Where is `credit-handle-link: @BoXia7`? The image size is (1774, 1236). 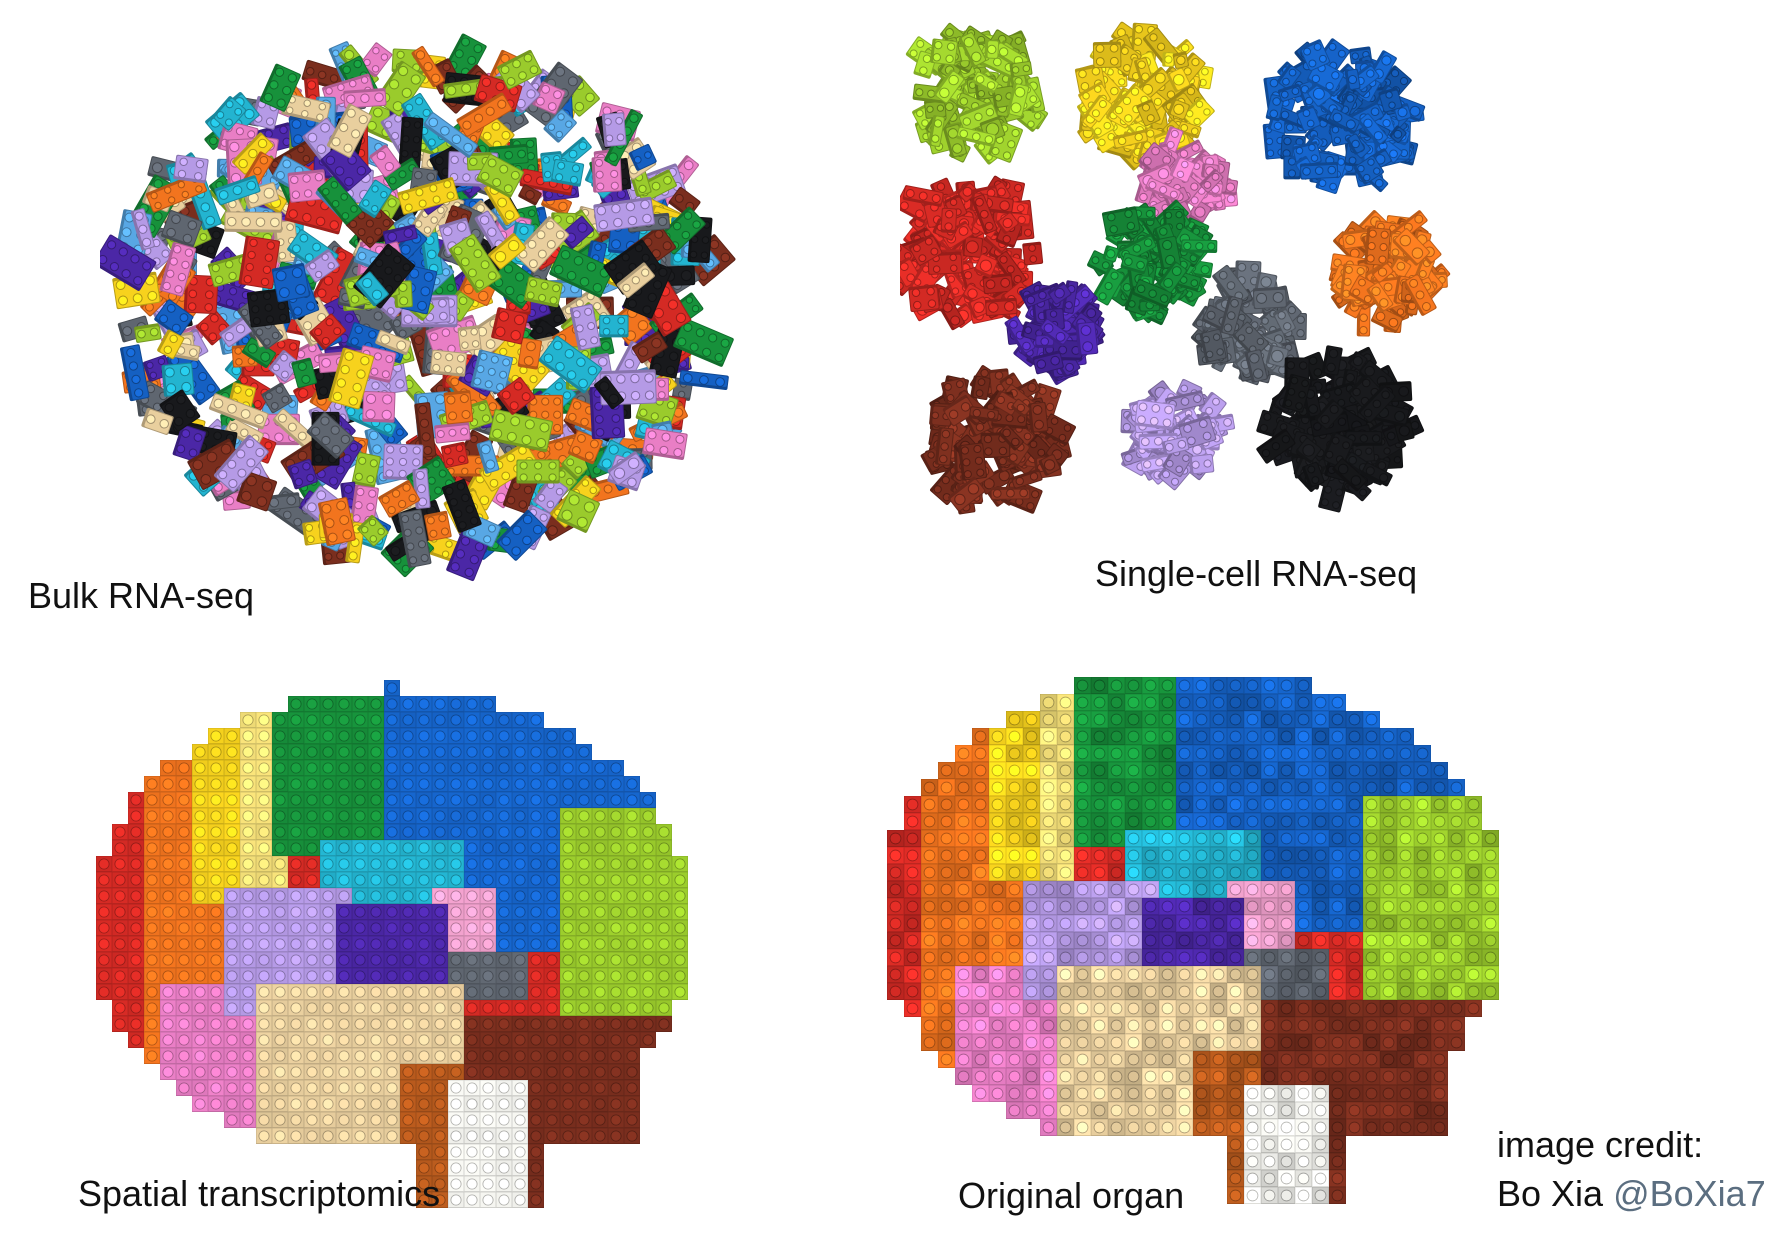 credit-handle-link: @BoXia7 is located at coordinates (1689, 1193).